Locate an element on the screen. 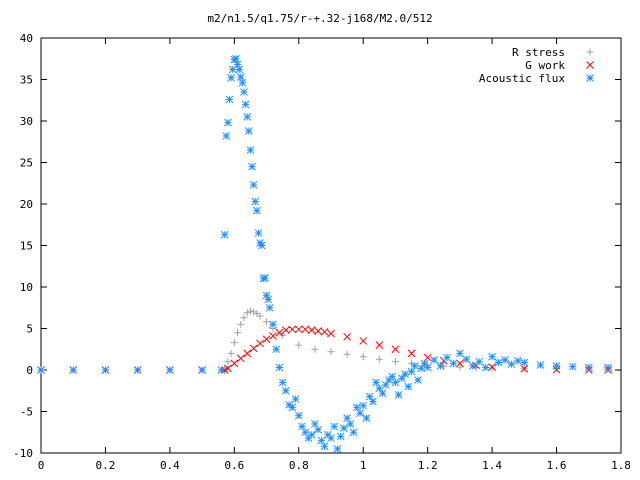 This screenshot has height=480, width=640. series-g-work is located at coordinates (324, 349).